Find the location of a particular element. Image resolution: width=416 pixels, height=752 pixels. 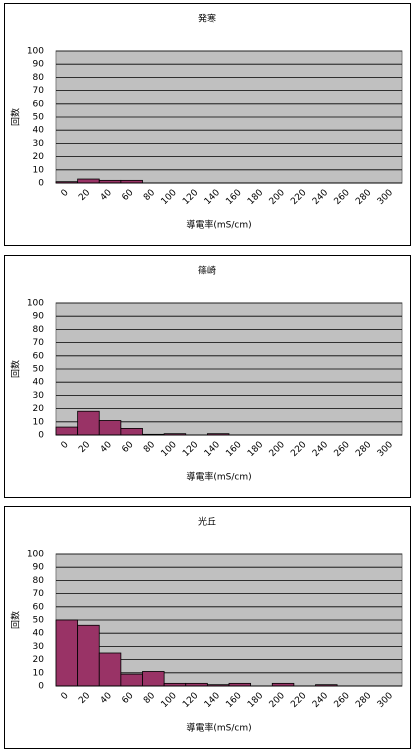

chart-title: 発寒 is located at coordinates (207, 19).